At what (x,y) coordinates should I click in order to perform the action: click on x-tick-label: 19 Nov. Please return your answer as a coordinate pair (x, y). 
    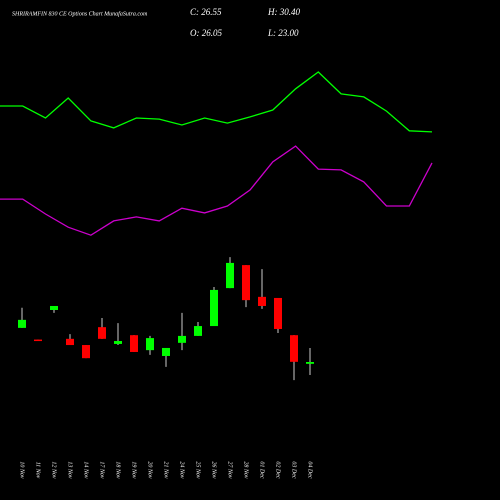
    Looking at the image, I should click on (134, 470).